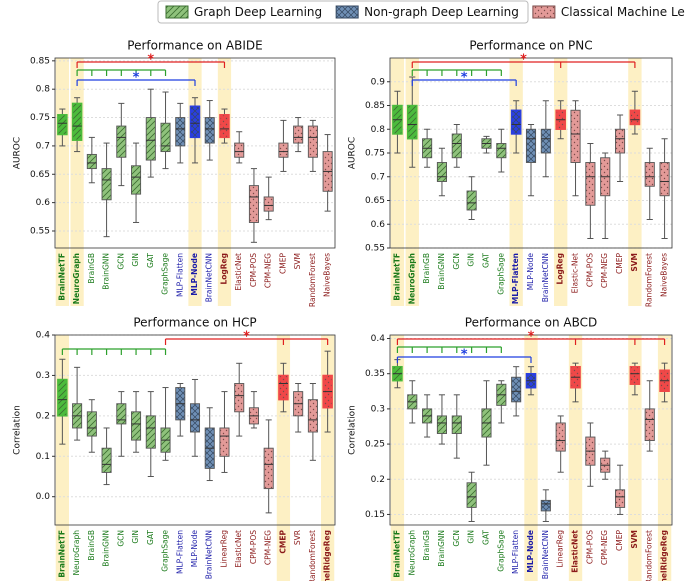  Describe the element at coordinates (560, 269) in the screenshot. I see `x-tick-label: LogReg` at that location.